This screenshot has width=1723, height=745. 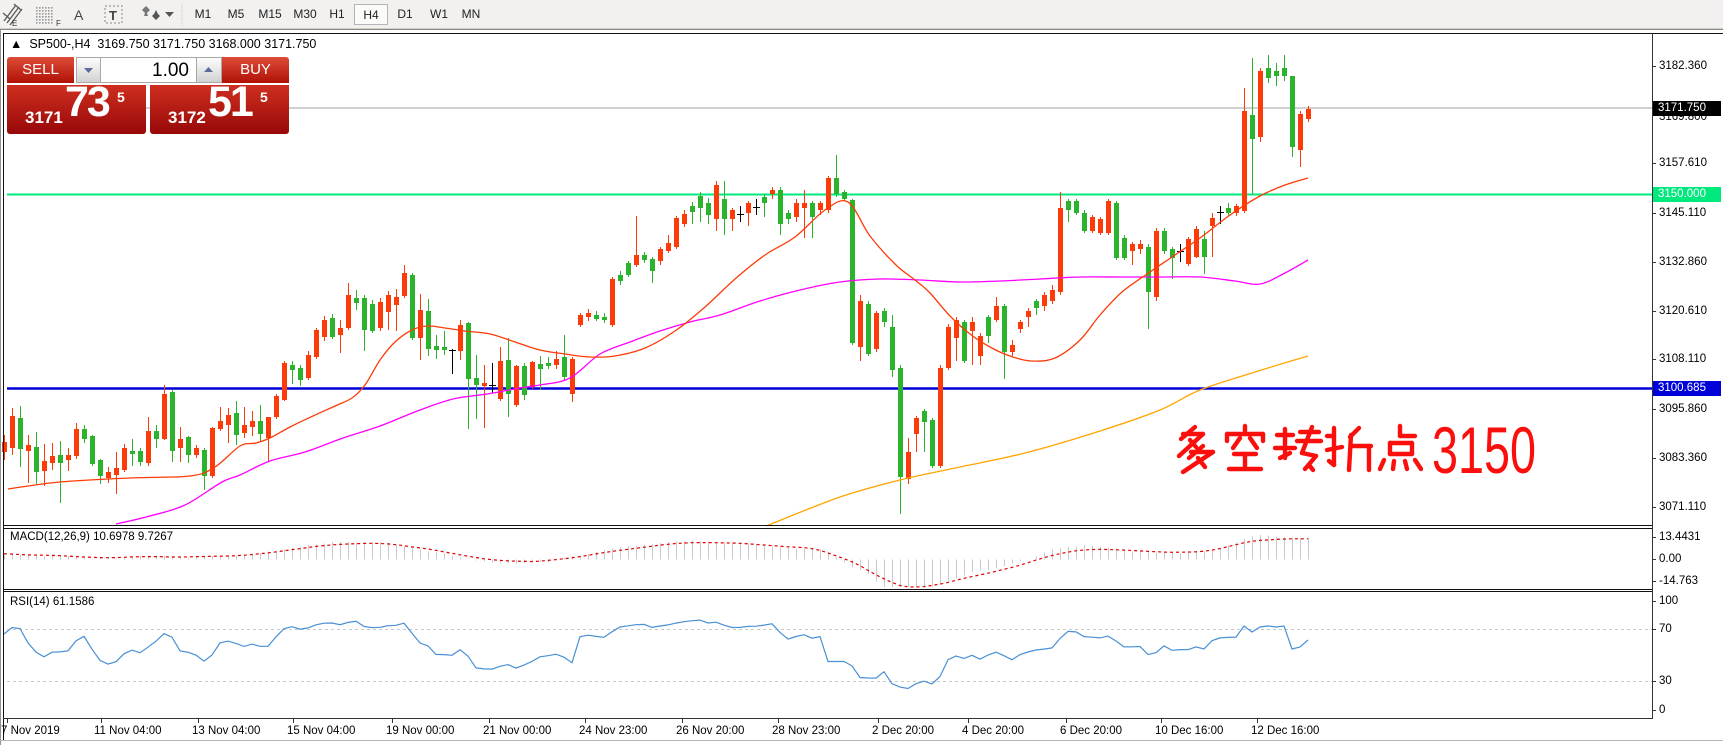 What do you see at coordinates (1484, 450) in the screenshot?
I see `svg-text: 3150` at bounding box center [1484, 450].